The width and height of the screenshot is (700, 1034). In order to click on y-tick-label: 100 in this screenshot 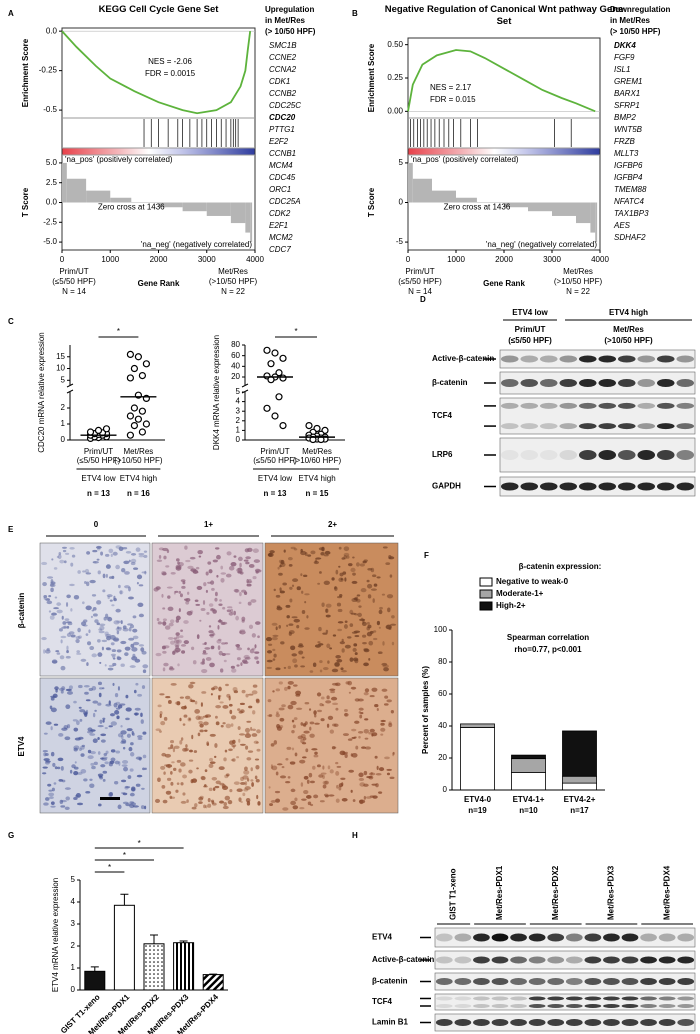, I will do `click(441, 629)`.